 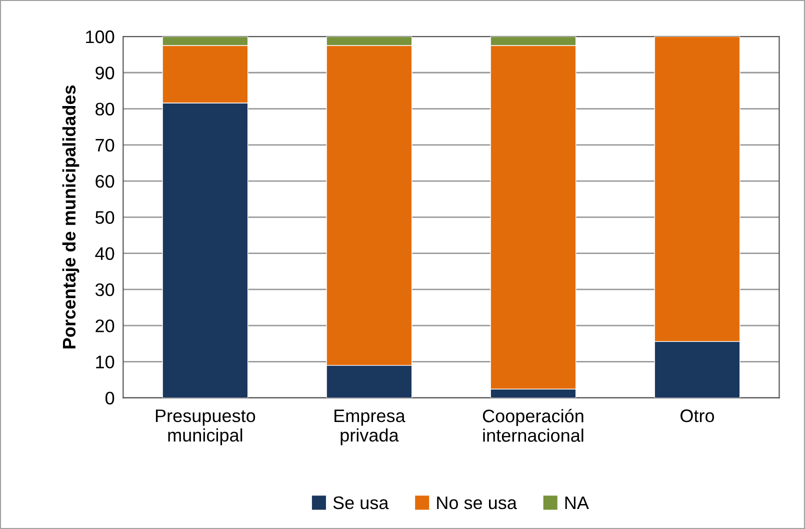 What do you see at coordinates (105, 181) in the screenshot?
I see `y-tick-label: 60` at bounding box center [105, 181].